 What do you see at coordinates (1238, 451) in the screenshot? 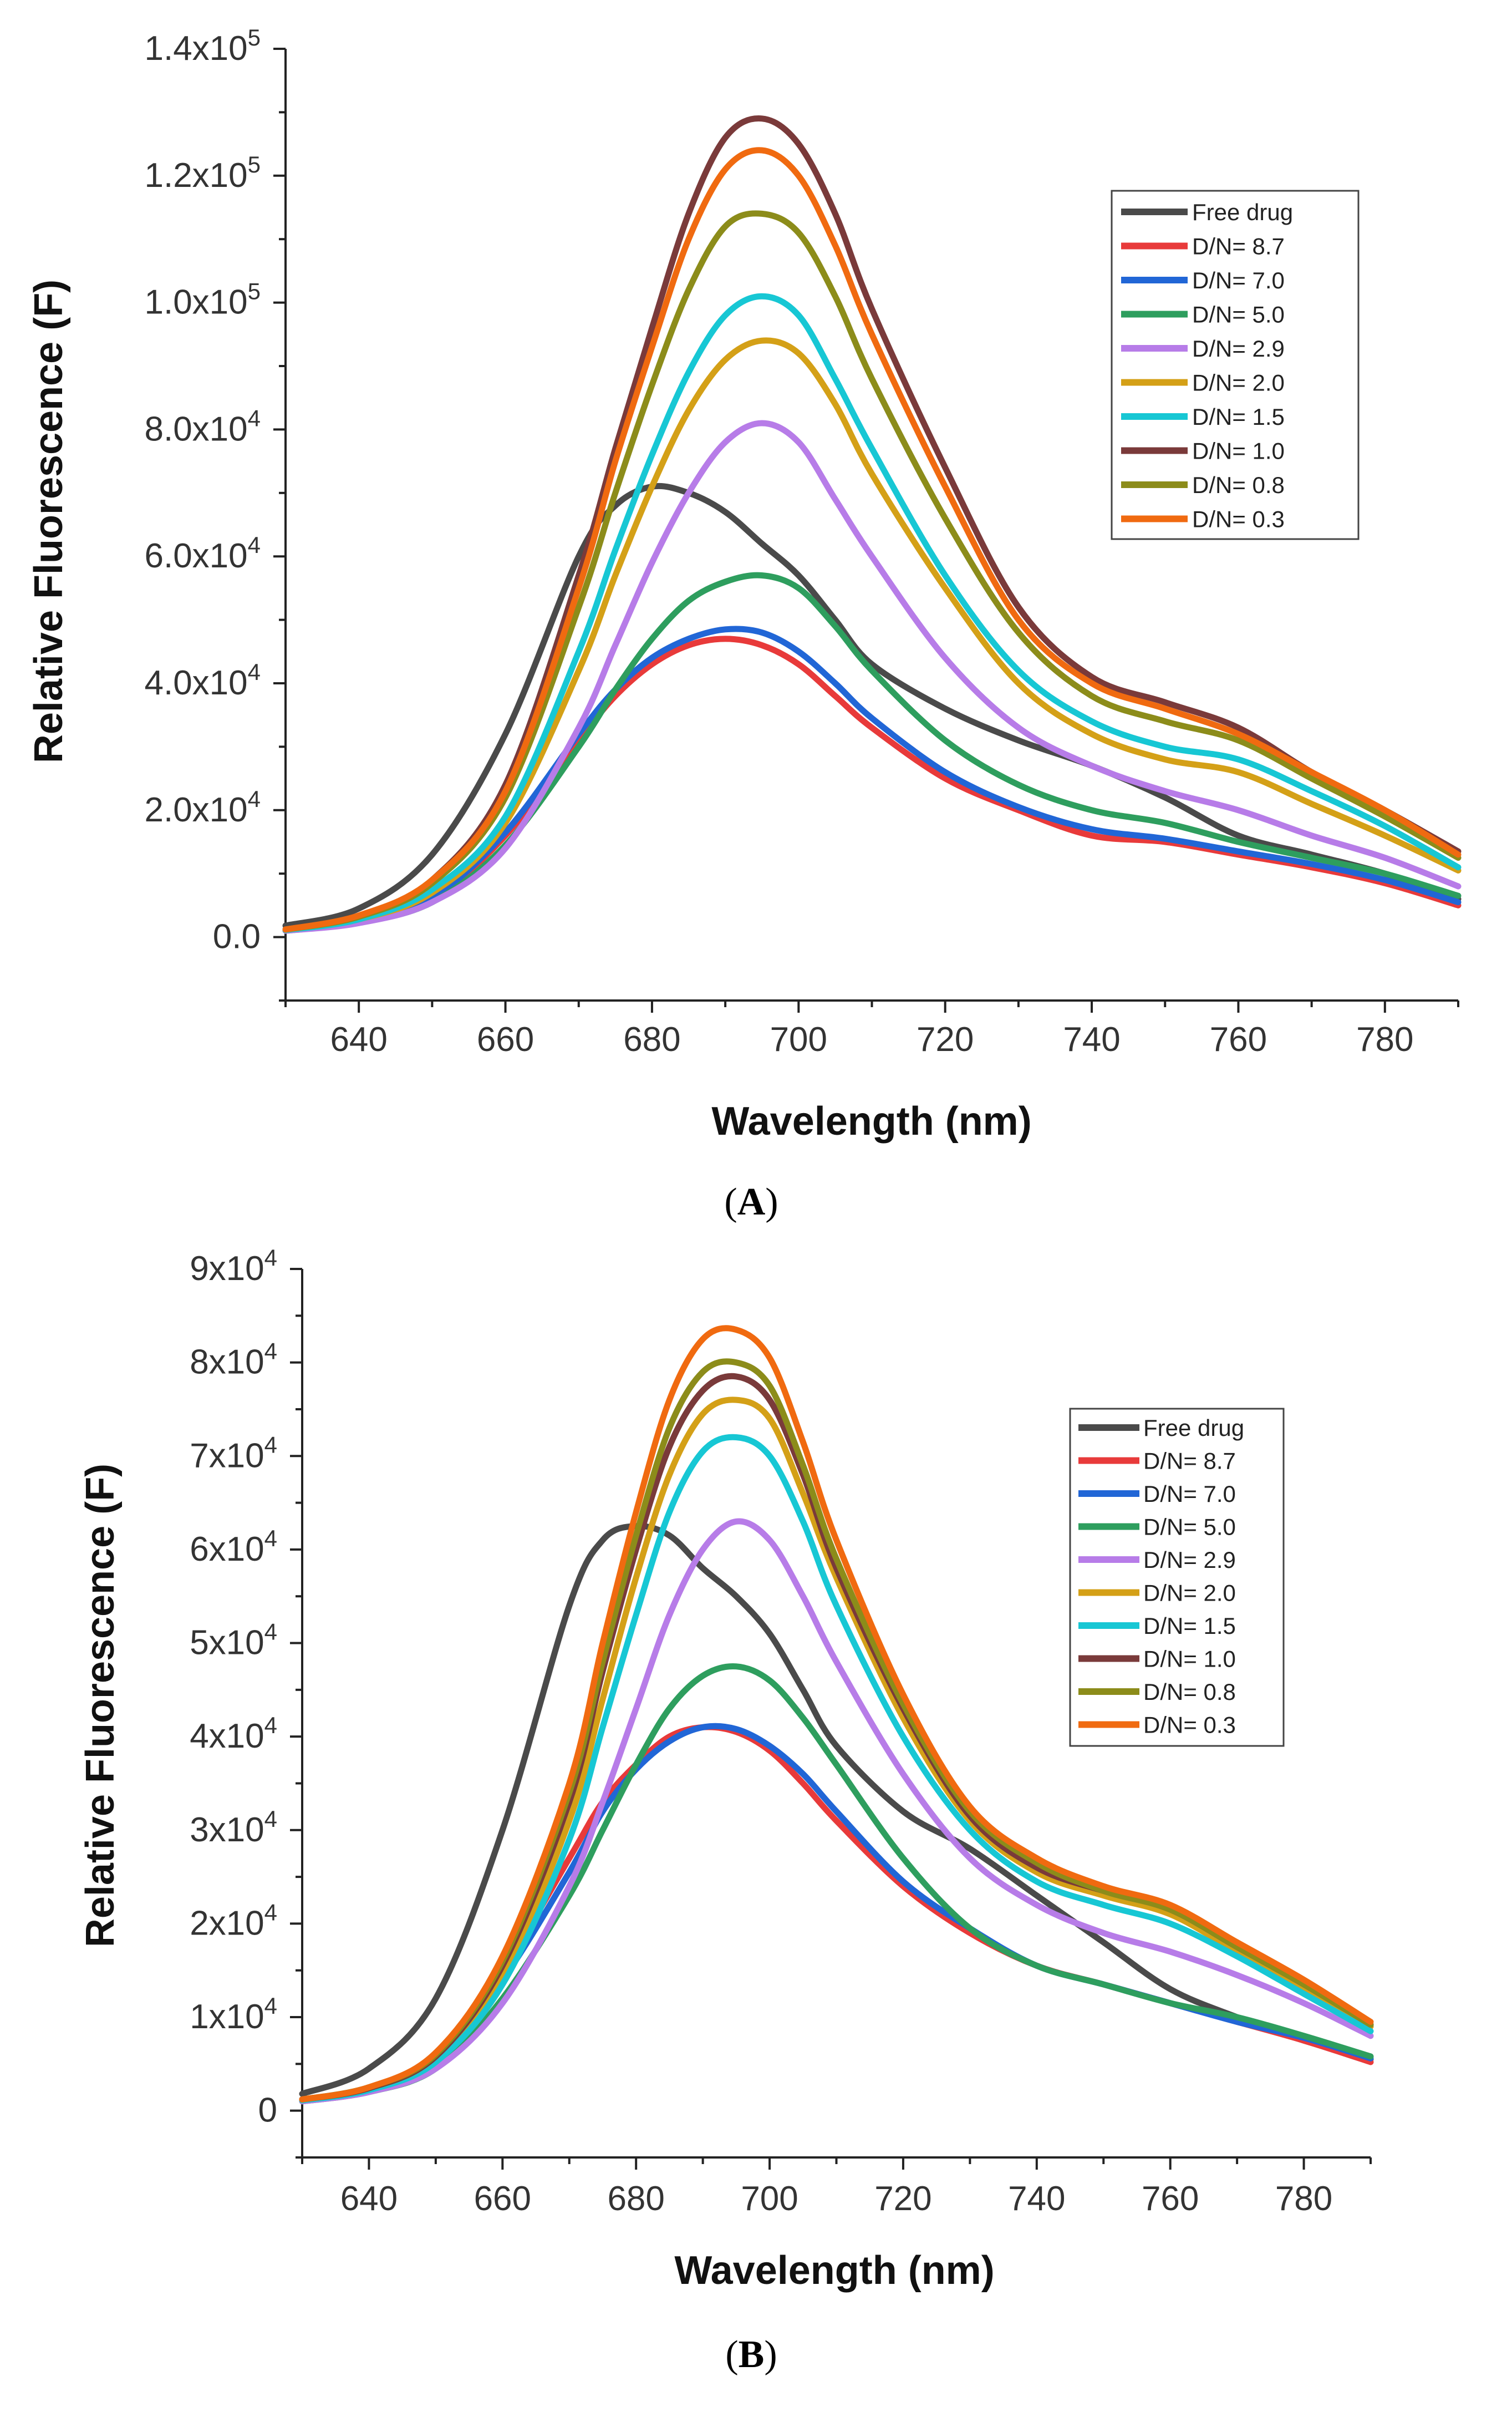
I see `panel-a-legend-label: D/N= 1.0` at bounding box center [1238, 451].